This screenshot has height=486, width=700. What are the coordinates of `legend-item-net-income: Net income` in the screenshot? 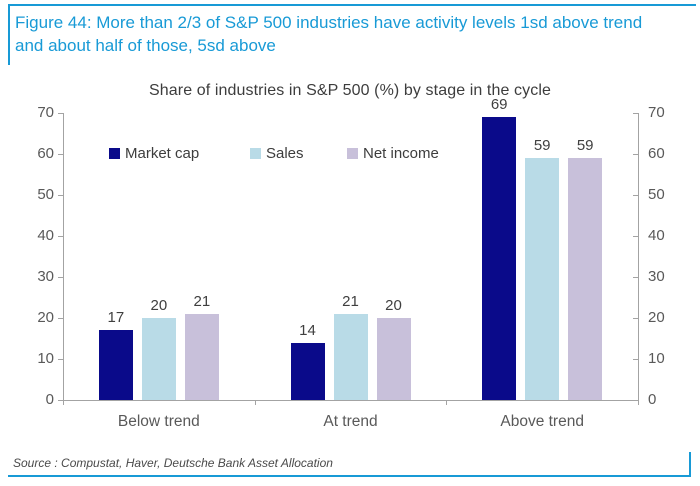 It's located at (393, 153).